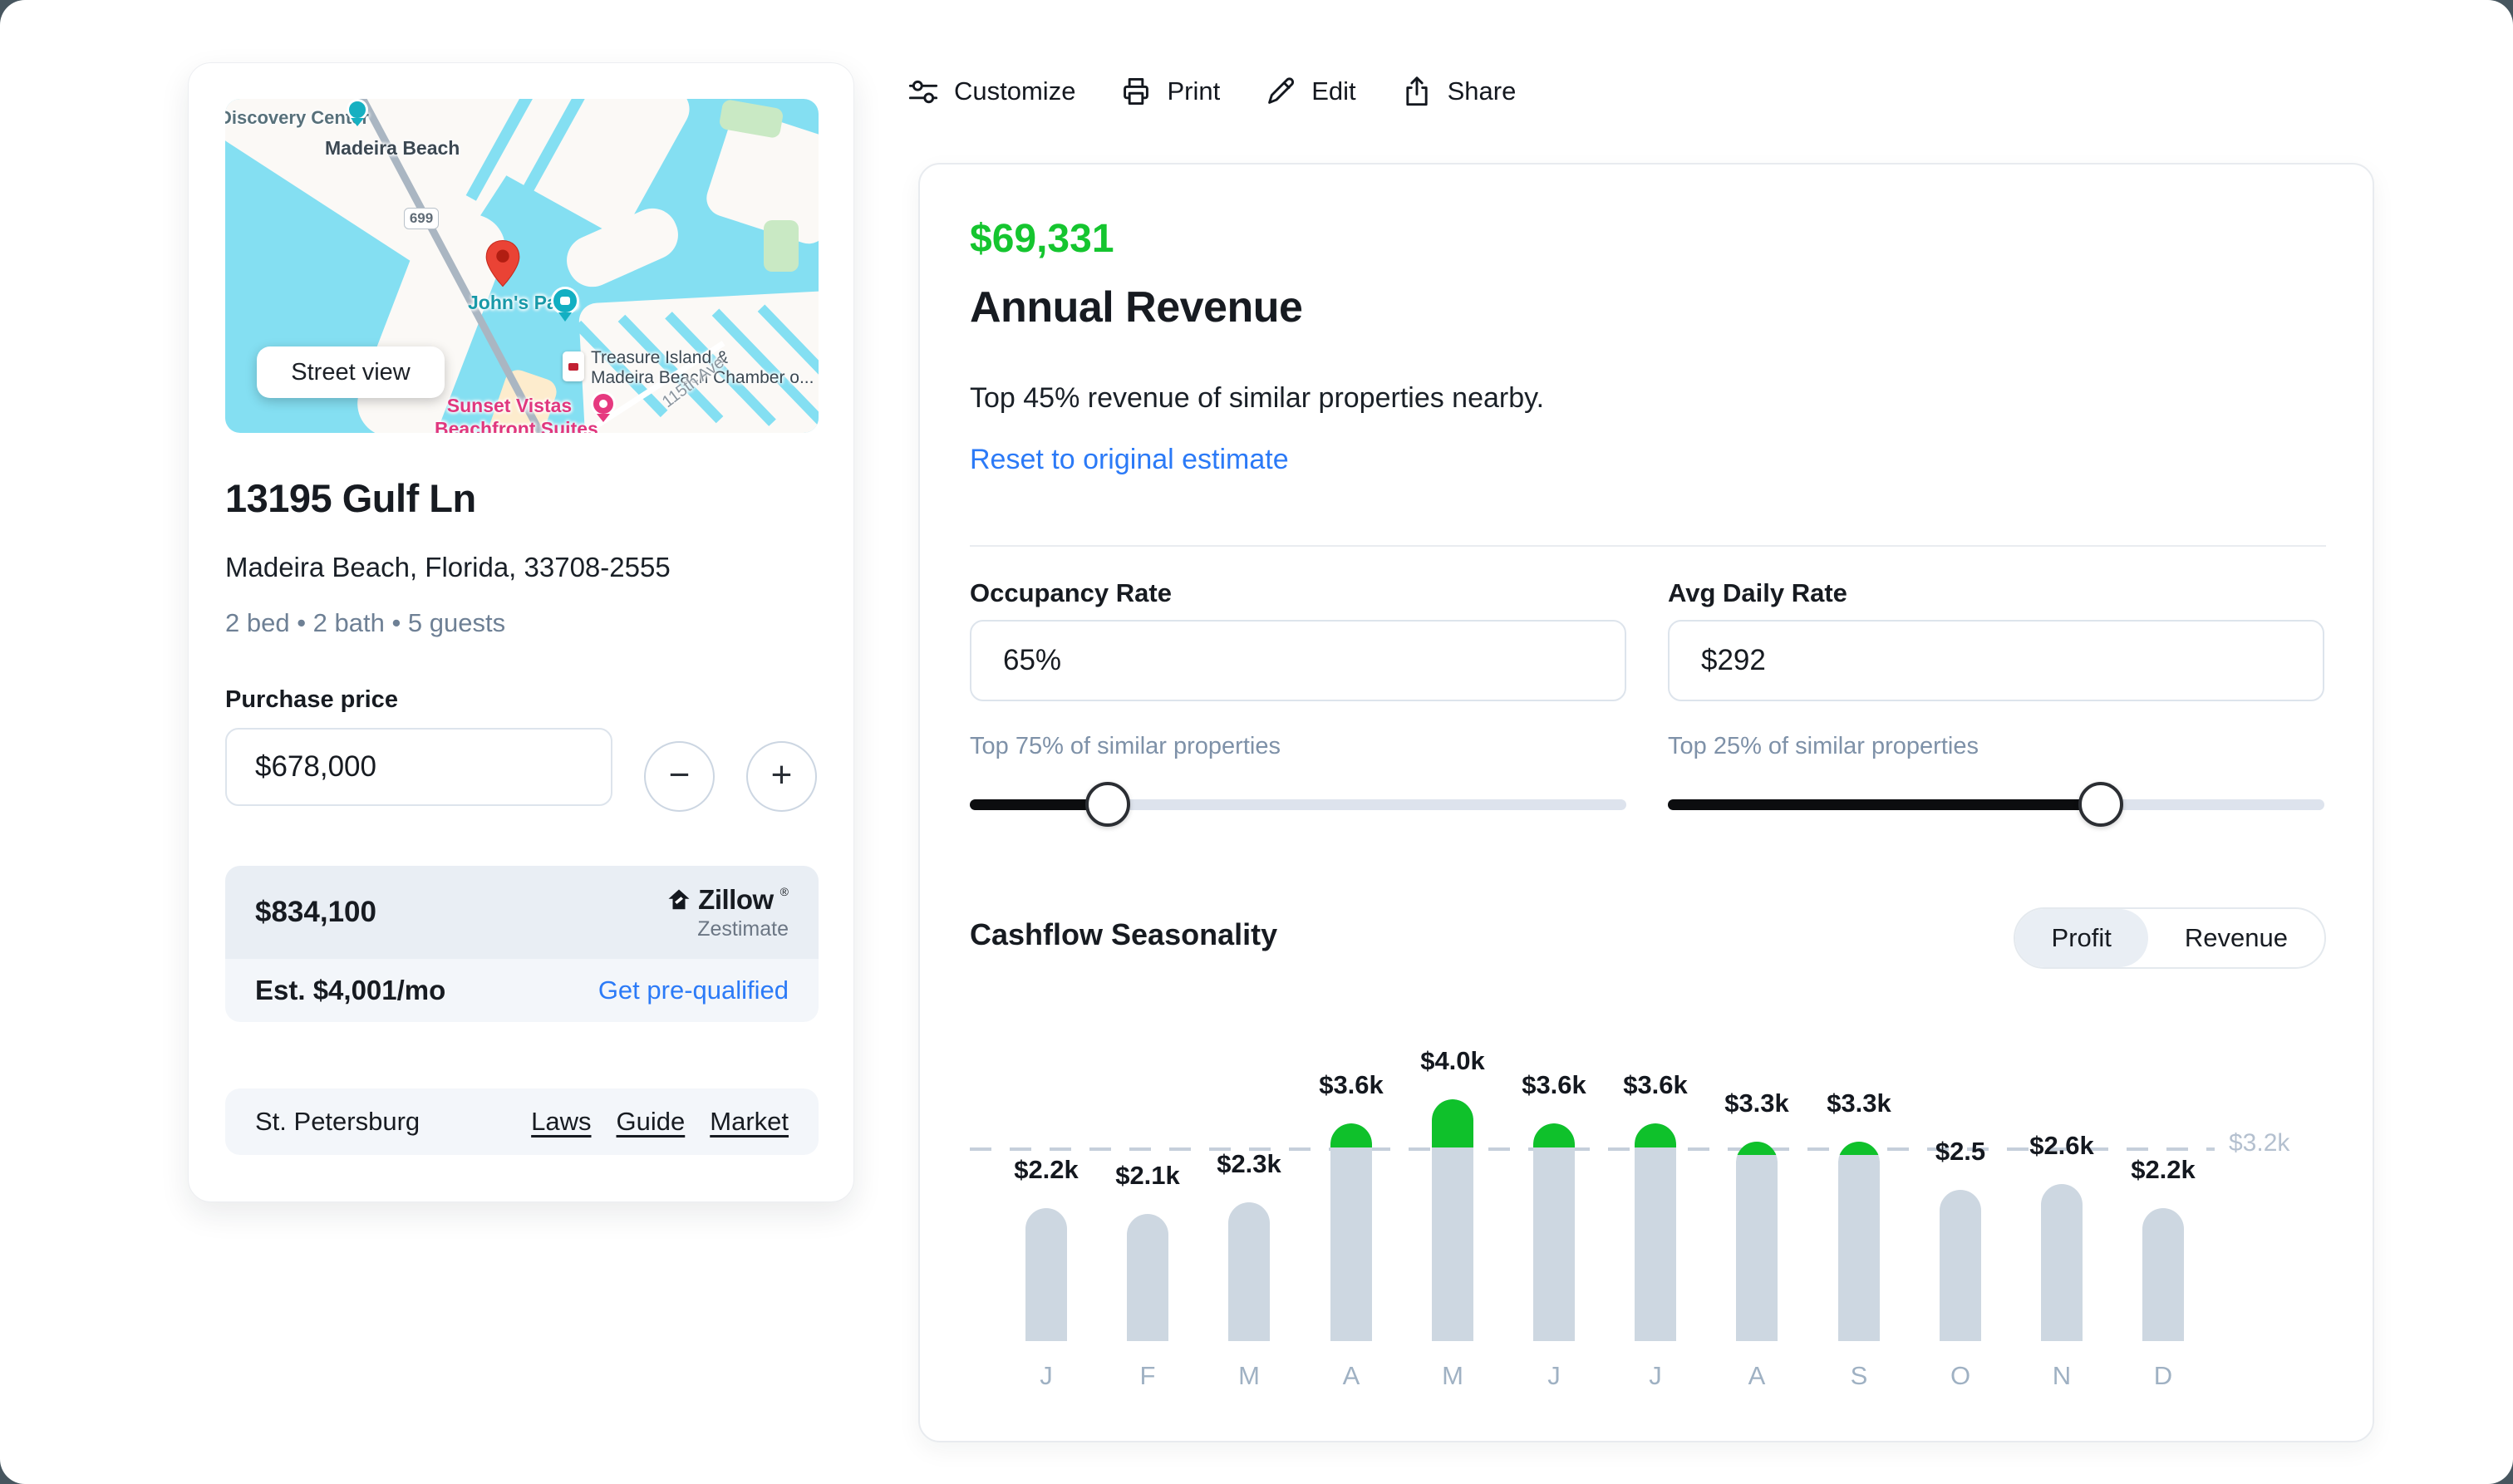 The image size is (2513, 1484). I want to click on share-button: Share, so click(1459, 91).